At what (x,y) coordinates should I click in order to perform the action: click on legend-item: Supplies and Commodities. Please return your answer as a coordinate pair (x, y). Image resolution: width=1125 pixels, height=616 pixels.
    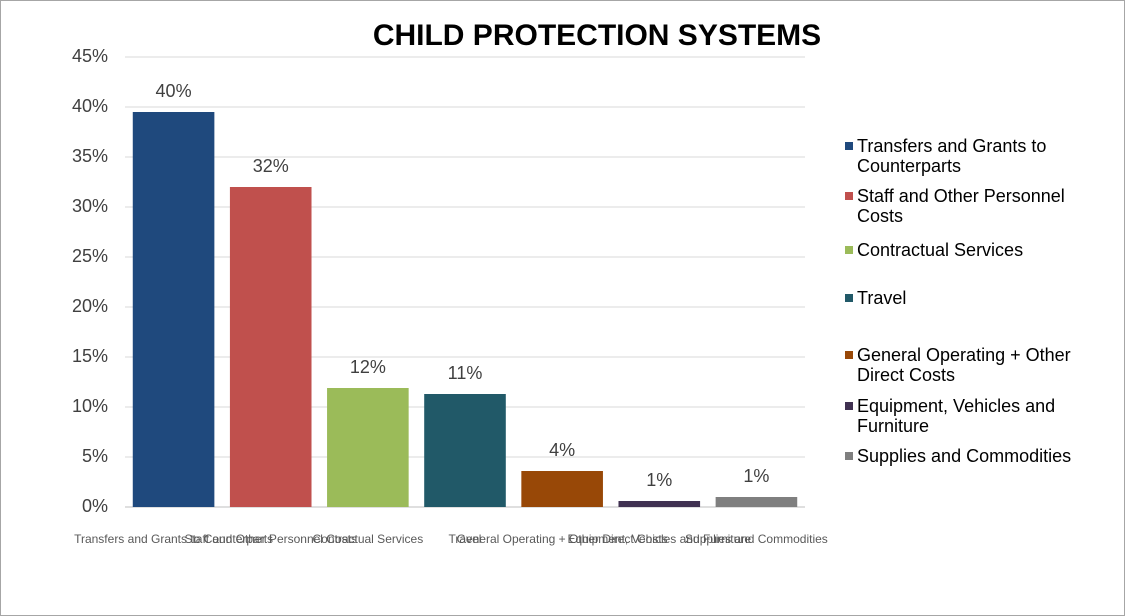
    Looking at the image, I should click on (977, 456).